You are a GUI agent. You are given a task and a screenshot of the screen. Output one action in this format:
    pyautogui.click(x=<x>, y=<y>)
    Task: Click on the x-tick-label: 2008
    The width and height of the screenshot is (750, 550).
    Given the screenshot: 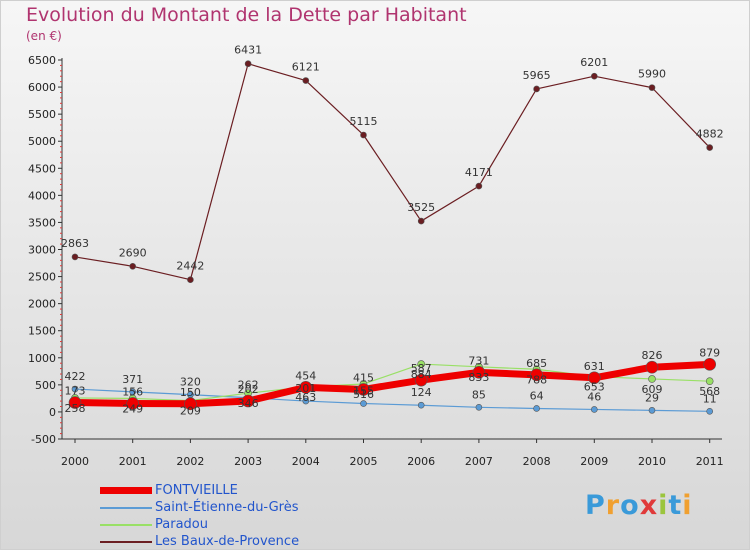 What is the action you would take?
    pyautogui.click(x=537, y=461)
    